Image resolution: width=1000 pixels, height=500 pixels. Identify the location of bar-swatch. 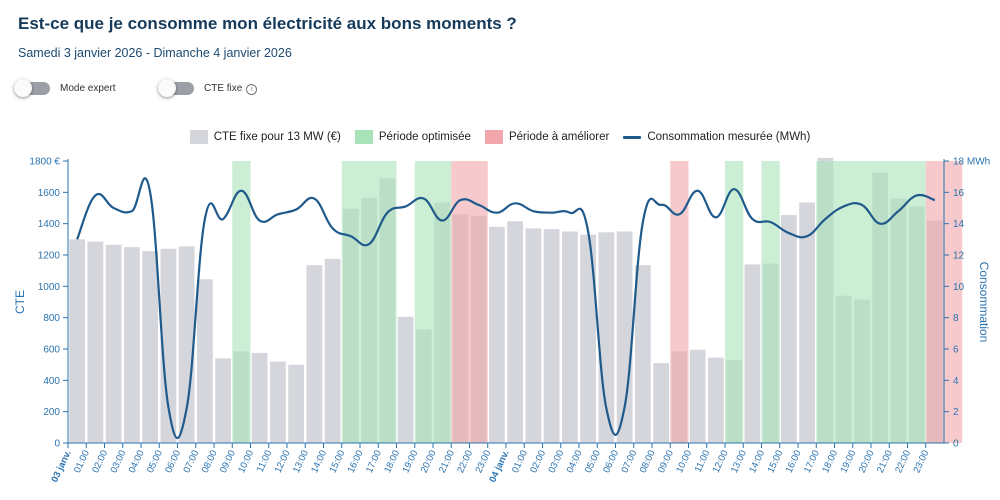
(198, 137).